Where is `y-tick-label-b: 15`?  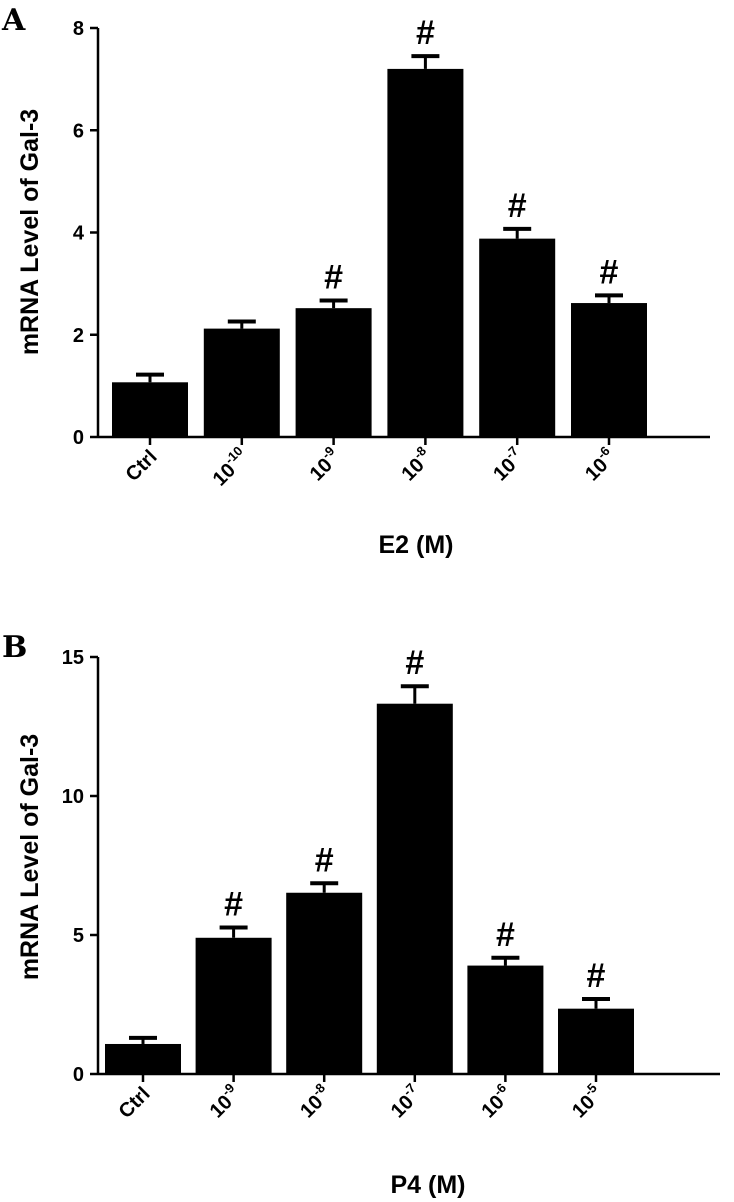 y-tick-label-b: 15 is located at coordinates (73, 658).